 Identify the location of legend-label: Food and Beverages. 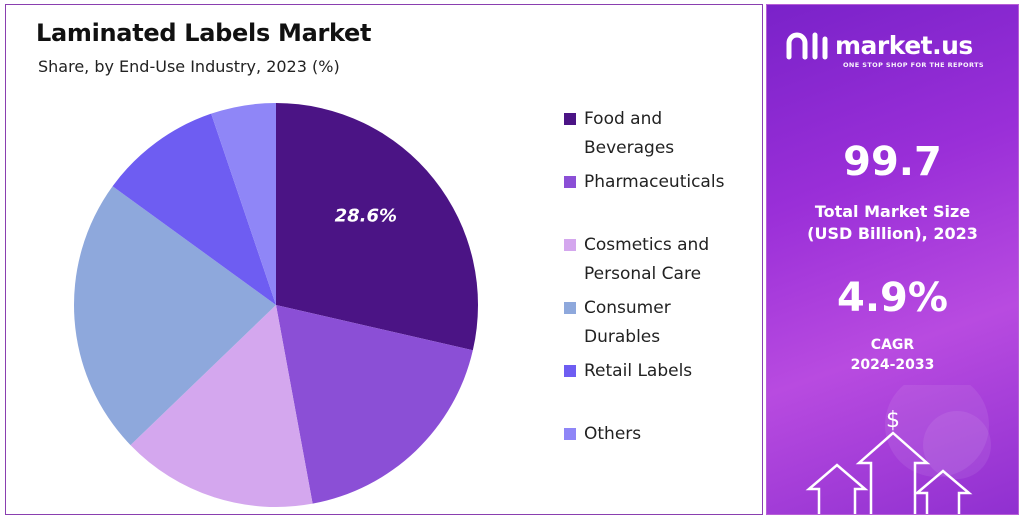
(629, 133).